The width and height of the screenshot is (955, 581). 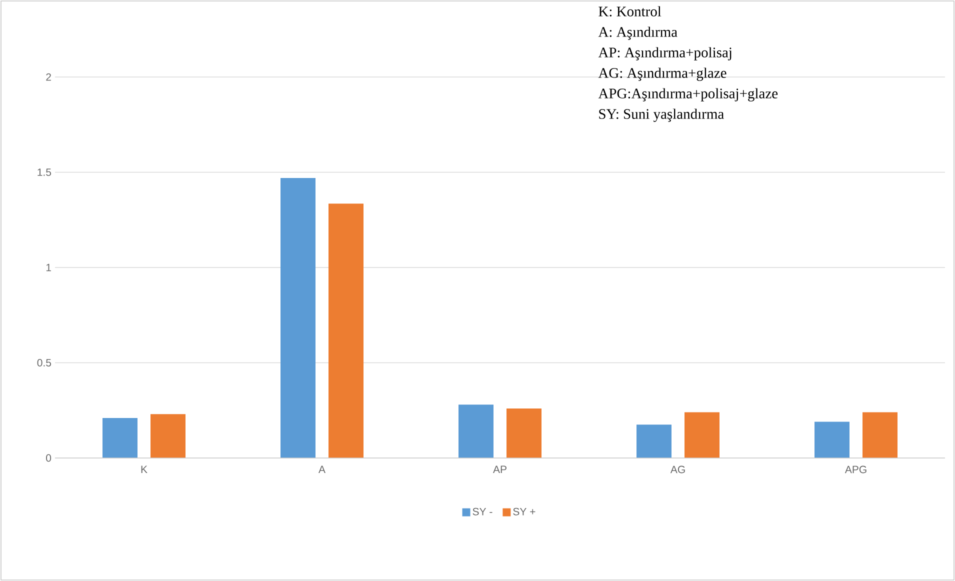 What do you see at coordinates (482, 512) in the screenshot?
I see `legend-label: SY -` at bounding box center [482, 512].